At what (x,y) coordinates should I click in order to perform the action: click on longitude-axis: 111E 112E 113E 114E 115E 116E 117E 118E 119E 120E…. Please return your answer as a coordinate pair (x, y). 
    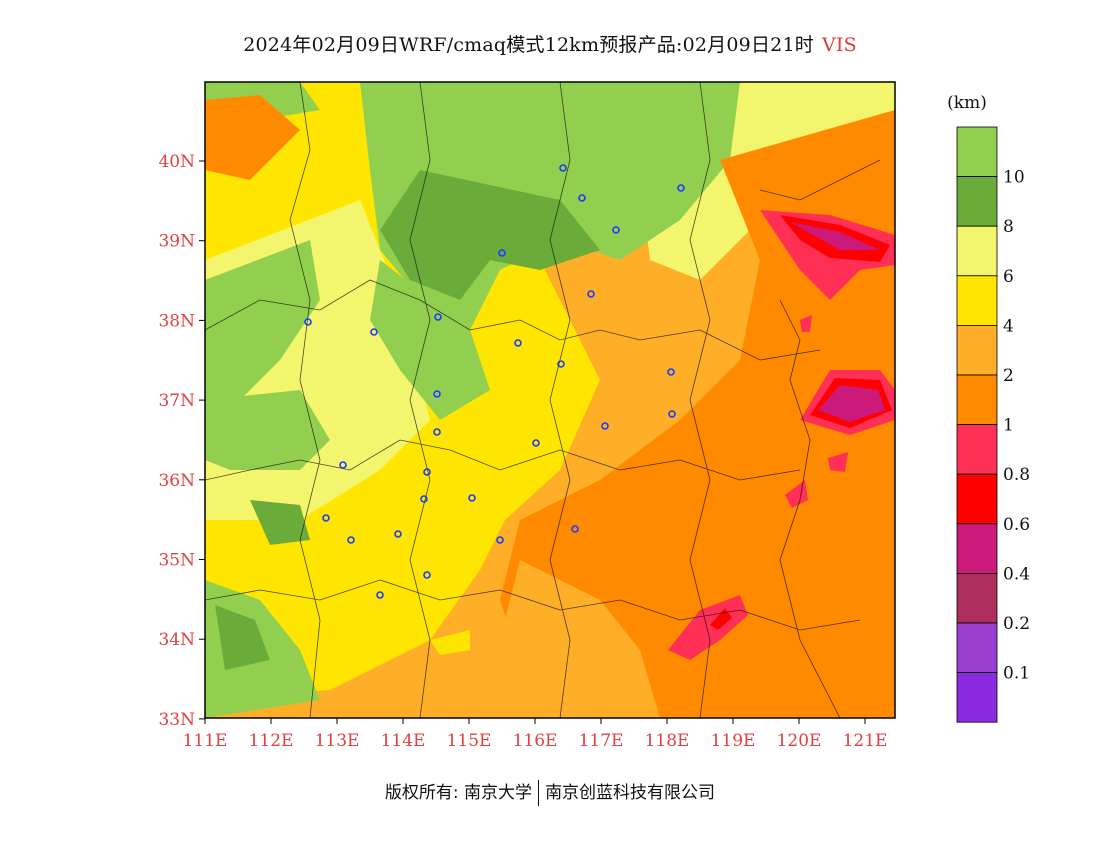
    Looking at the image, I should click on (535, 734).